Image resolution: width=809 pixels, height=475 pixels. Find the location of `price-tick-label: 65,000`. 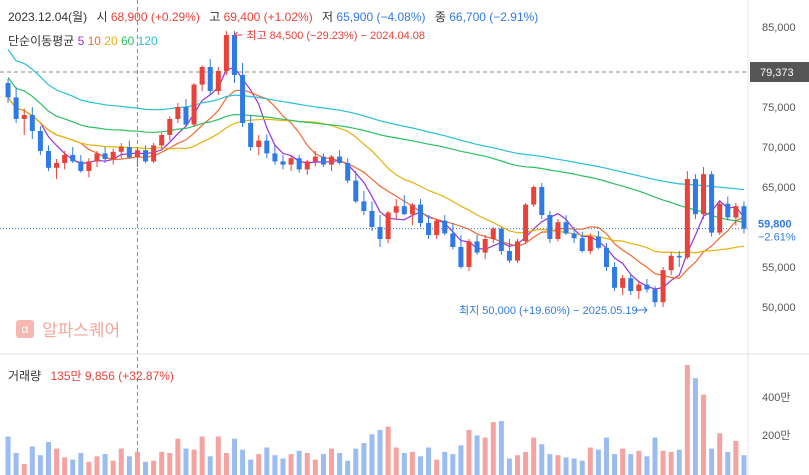

price-tick-label: 65,000 is located at coordinates (779, 188).